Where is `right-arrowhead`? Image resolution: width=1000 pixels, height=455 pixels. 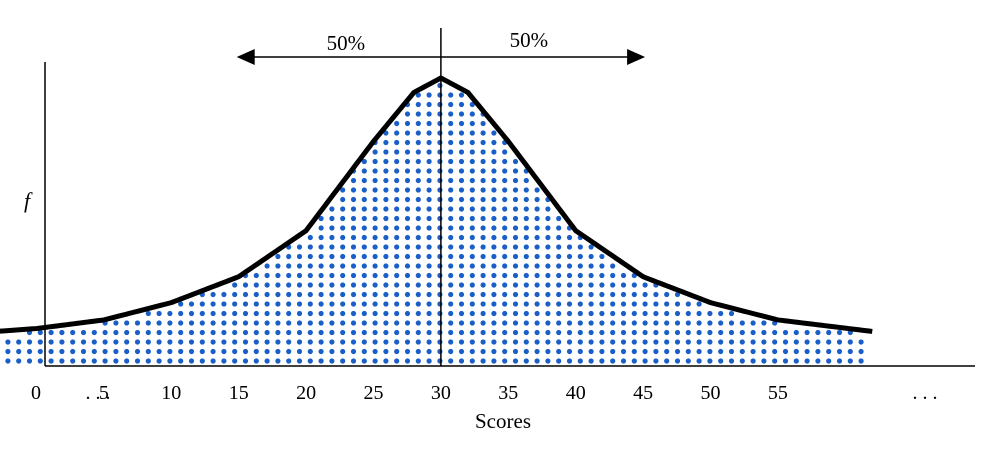
right-arrowhead is located at coordinates (636, 57).